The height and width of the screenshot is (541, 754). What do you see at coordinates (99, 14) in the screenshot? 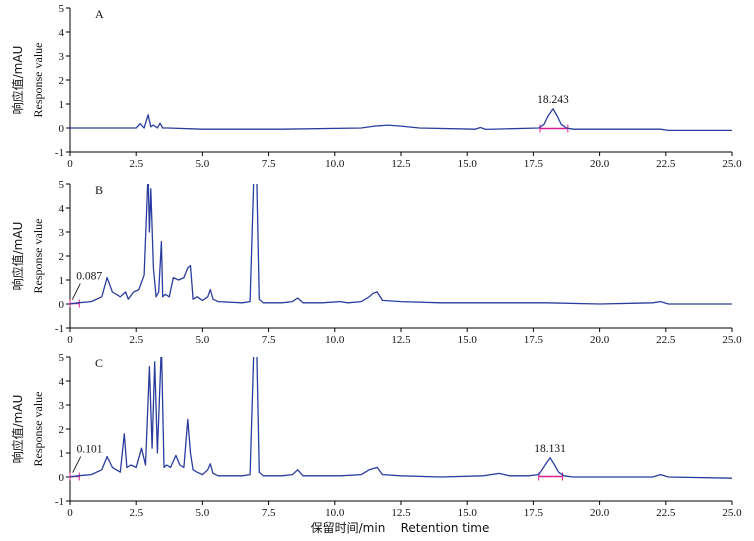
I see `panel-letter: A` at bounding box center [99, 14].